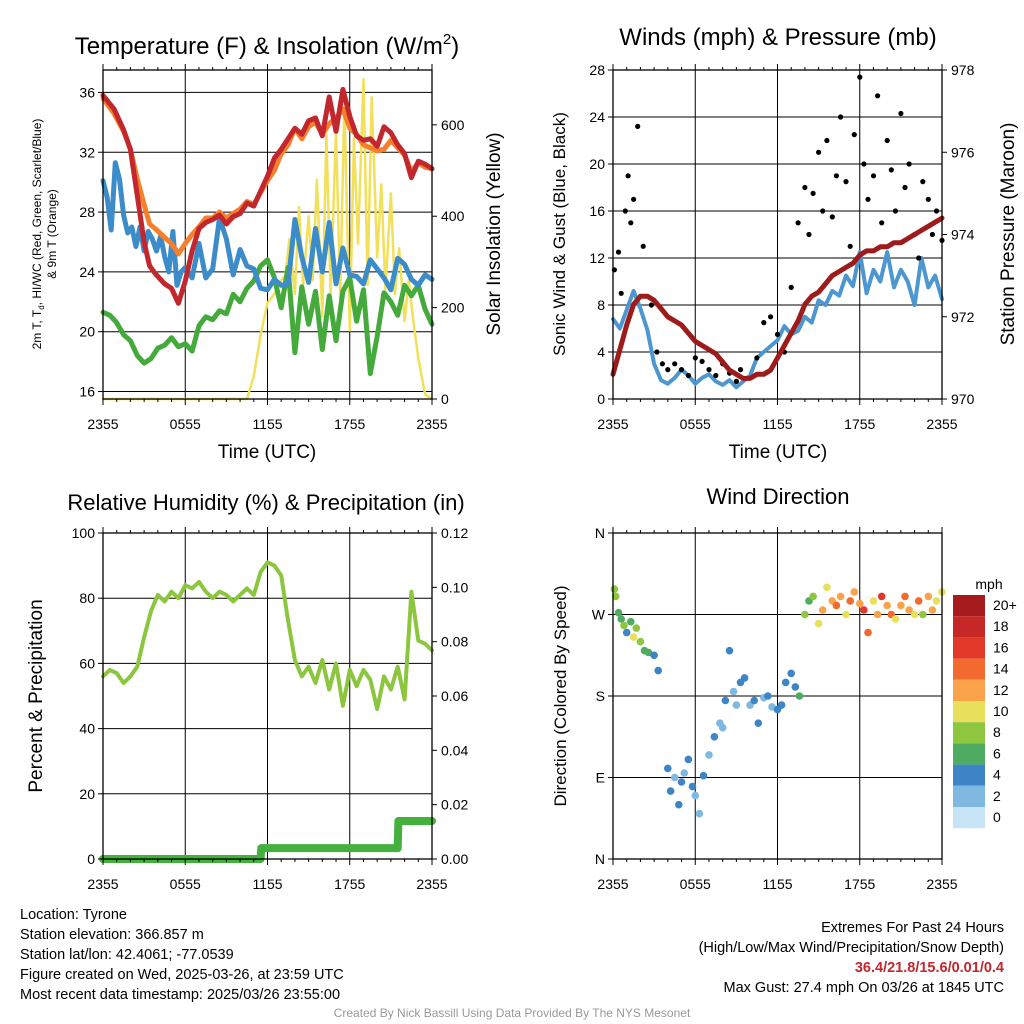 The height and width of the screenshot is (1024, 1024). Describe the element at coordinates (597, 164) in the screenshot. I see `wind-ytick-label: 20` at that location.